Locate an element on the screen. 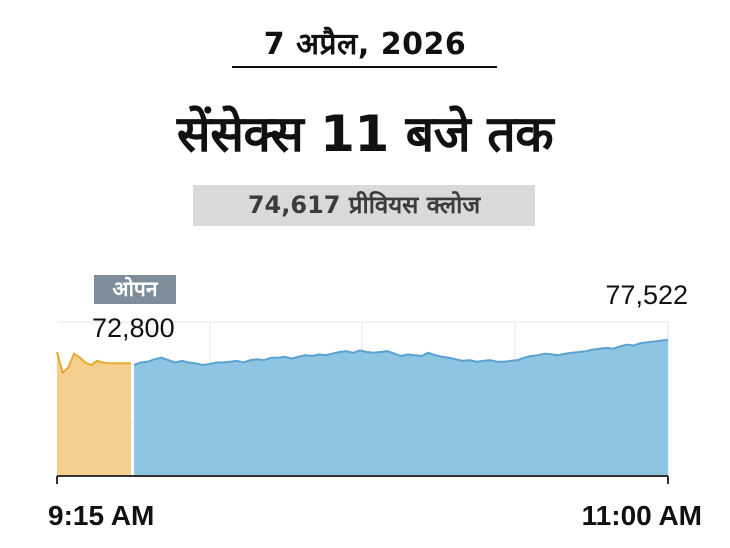  last-value-label: 77,522 is located at coordinates (646, 295).